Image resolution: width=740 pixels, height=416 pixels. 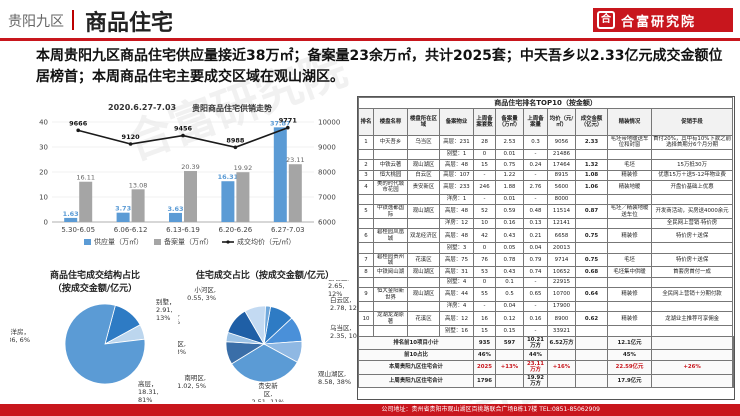 What do you see at coordinates (484, 142) in the screenshot?
I see `table-cell: 28` at bounding box center [484, 142].